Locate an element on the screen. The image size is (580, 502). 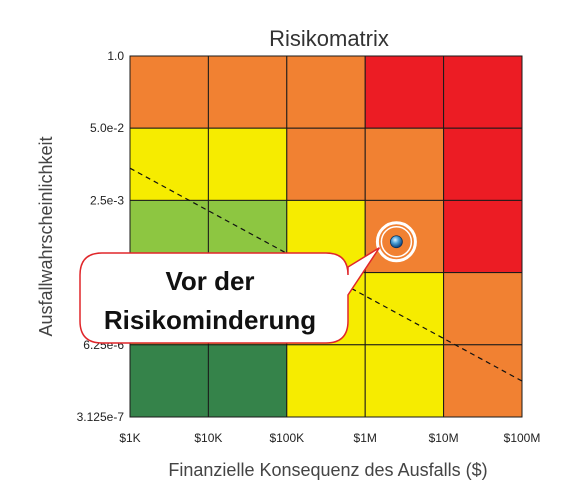
y-axis-label: Ausfallwahrscheinlichkeit is located at coordinates (46, 236).